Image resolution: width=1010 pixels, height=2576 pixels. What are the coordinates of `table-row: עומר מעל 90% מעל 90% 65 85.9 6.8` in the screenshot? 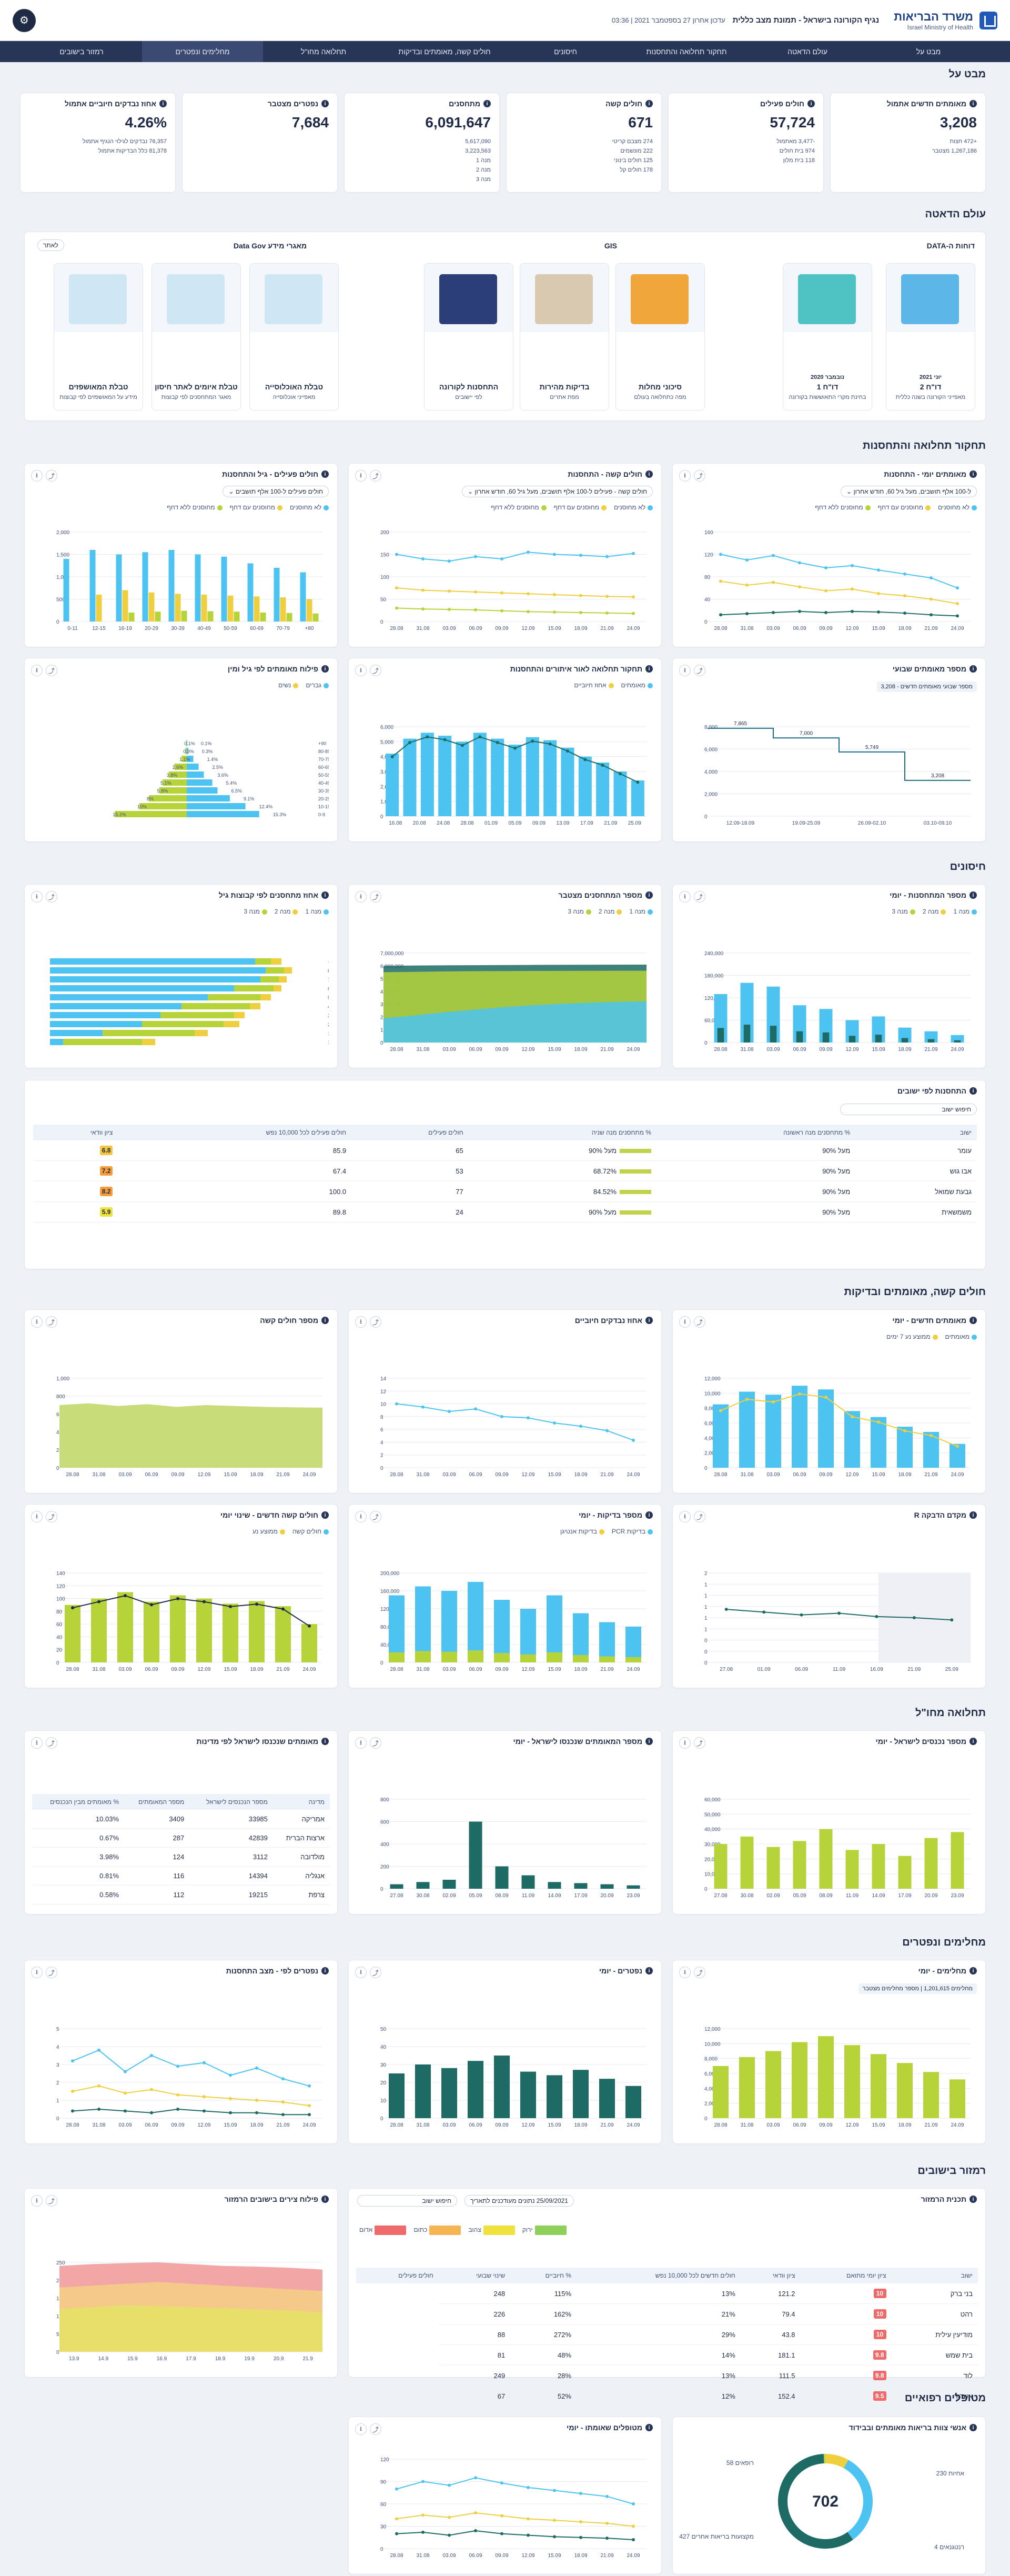 It's located at (505, 1151).